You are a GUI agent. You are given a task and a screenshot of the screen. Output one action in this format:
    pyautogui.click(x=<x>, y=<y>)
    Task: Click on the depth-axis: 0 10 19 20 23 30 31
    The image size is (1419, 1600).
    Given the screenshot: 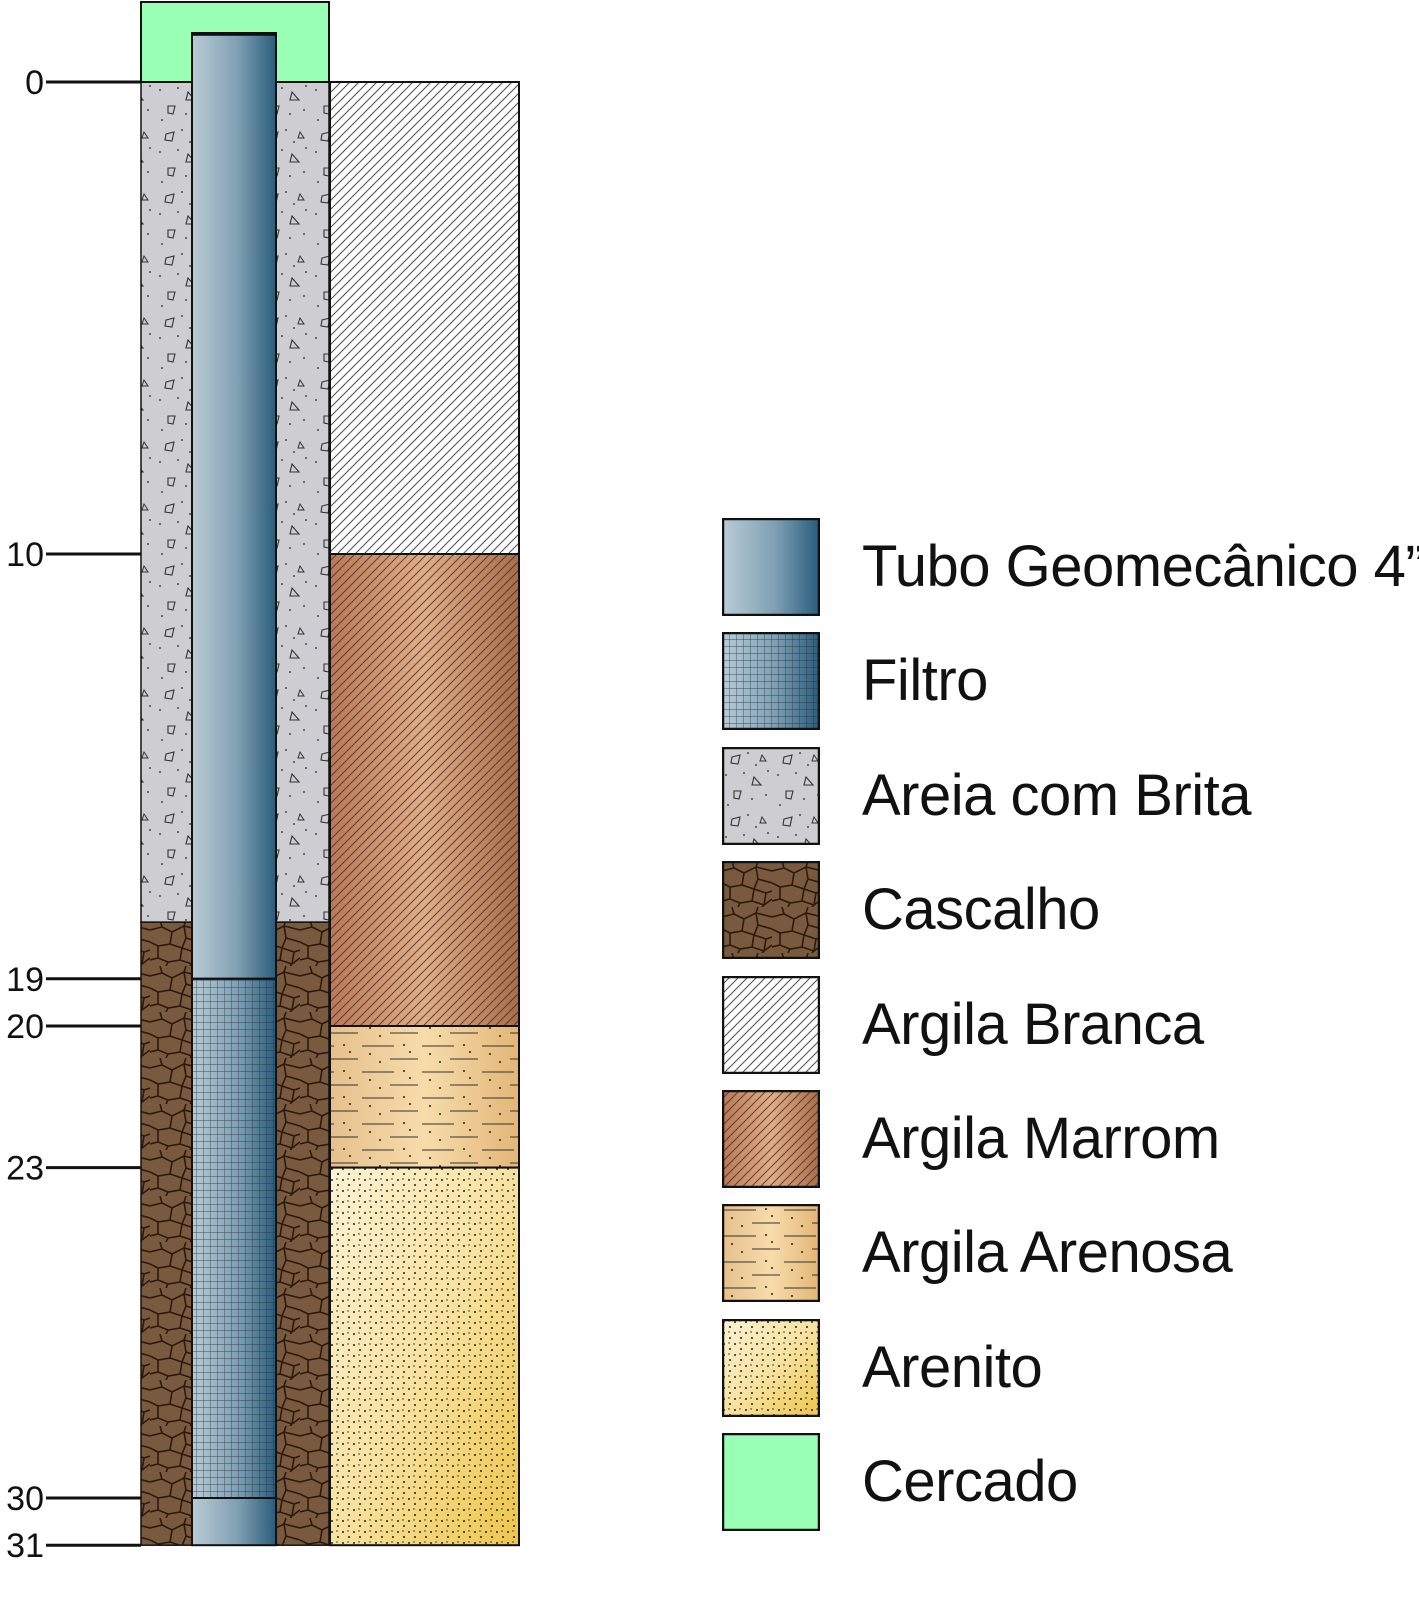 What is the action you would take?
    pyautogui.click(x=73, y=814)
    